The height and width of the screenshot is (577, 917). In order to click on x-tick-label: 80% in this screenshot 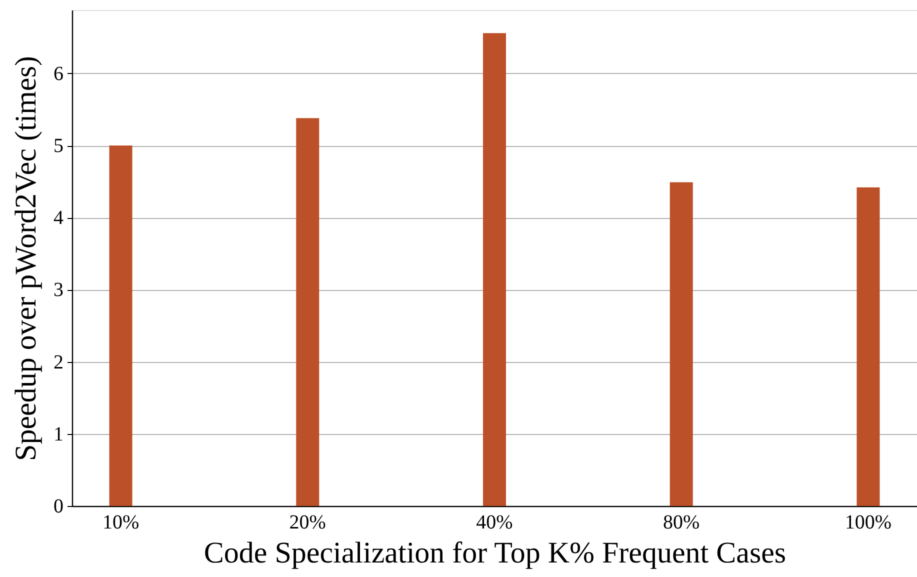, I will do `click(681, 523)`.